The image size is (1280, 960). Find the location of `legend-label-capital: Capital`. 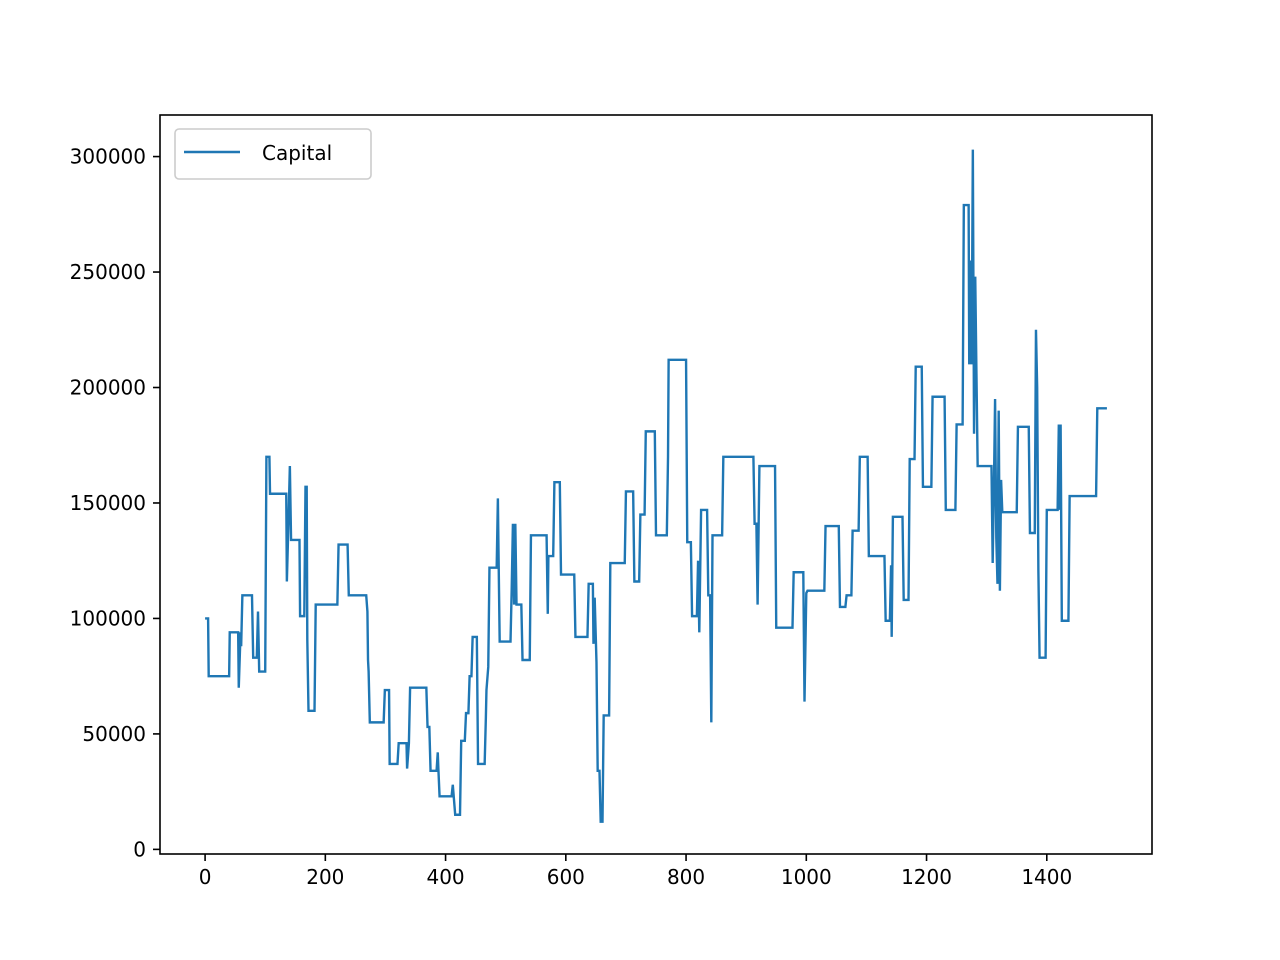

legend-label-capital: Capital is located at coordinates (297, 153).